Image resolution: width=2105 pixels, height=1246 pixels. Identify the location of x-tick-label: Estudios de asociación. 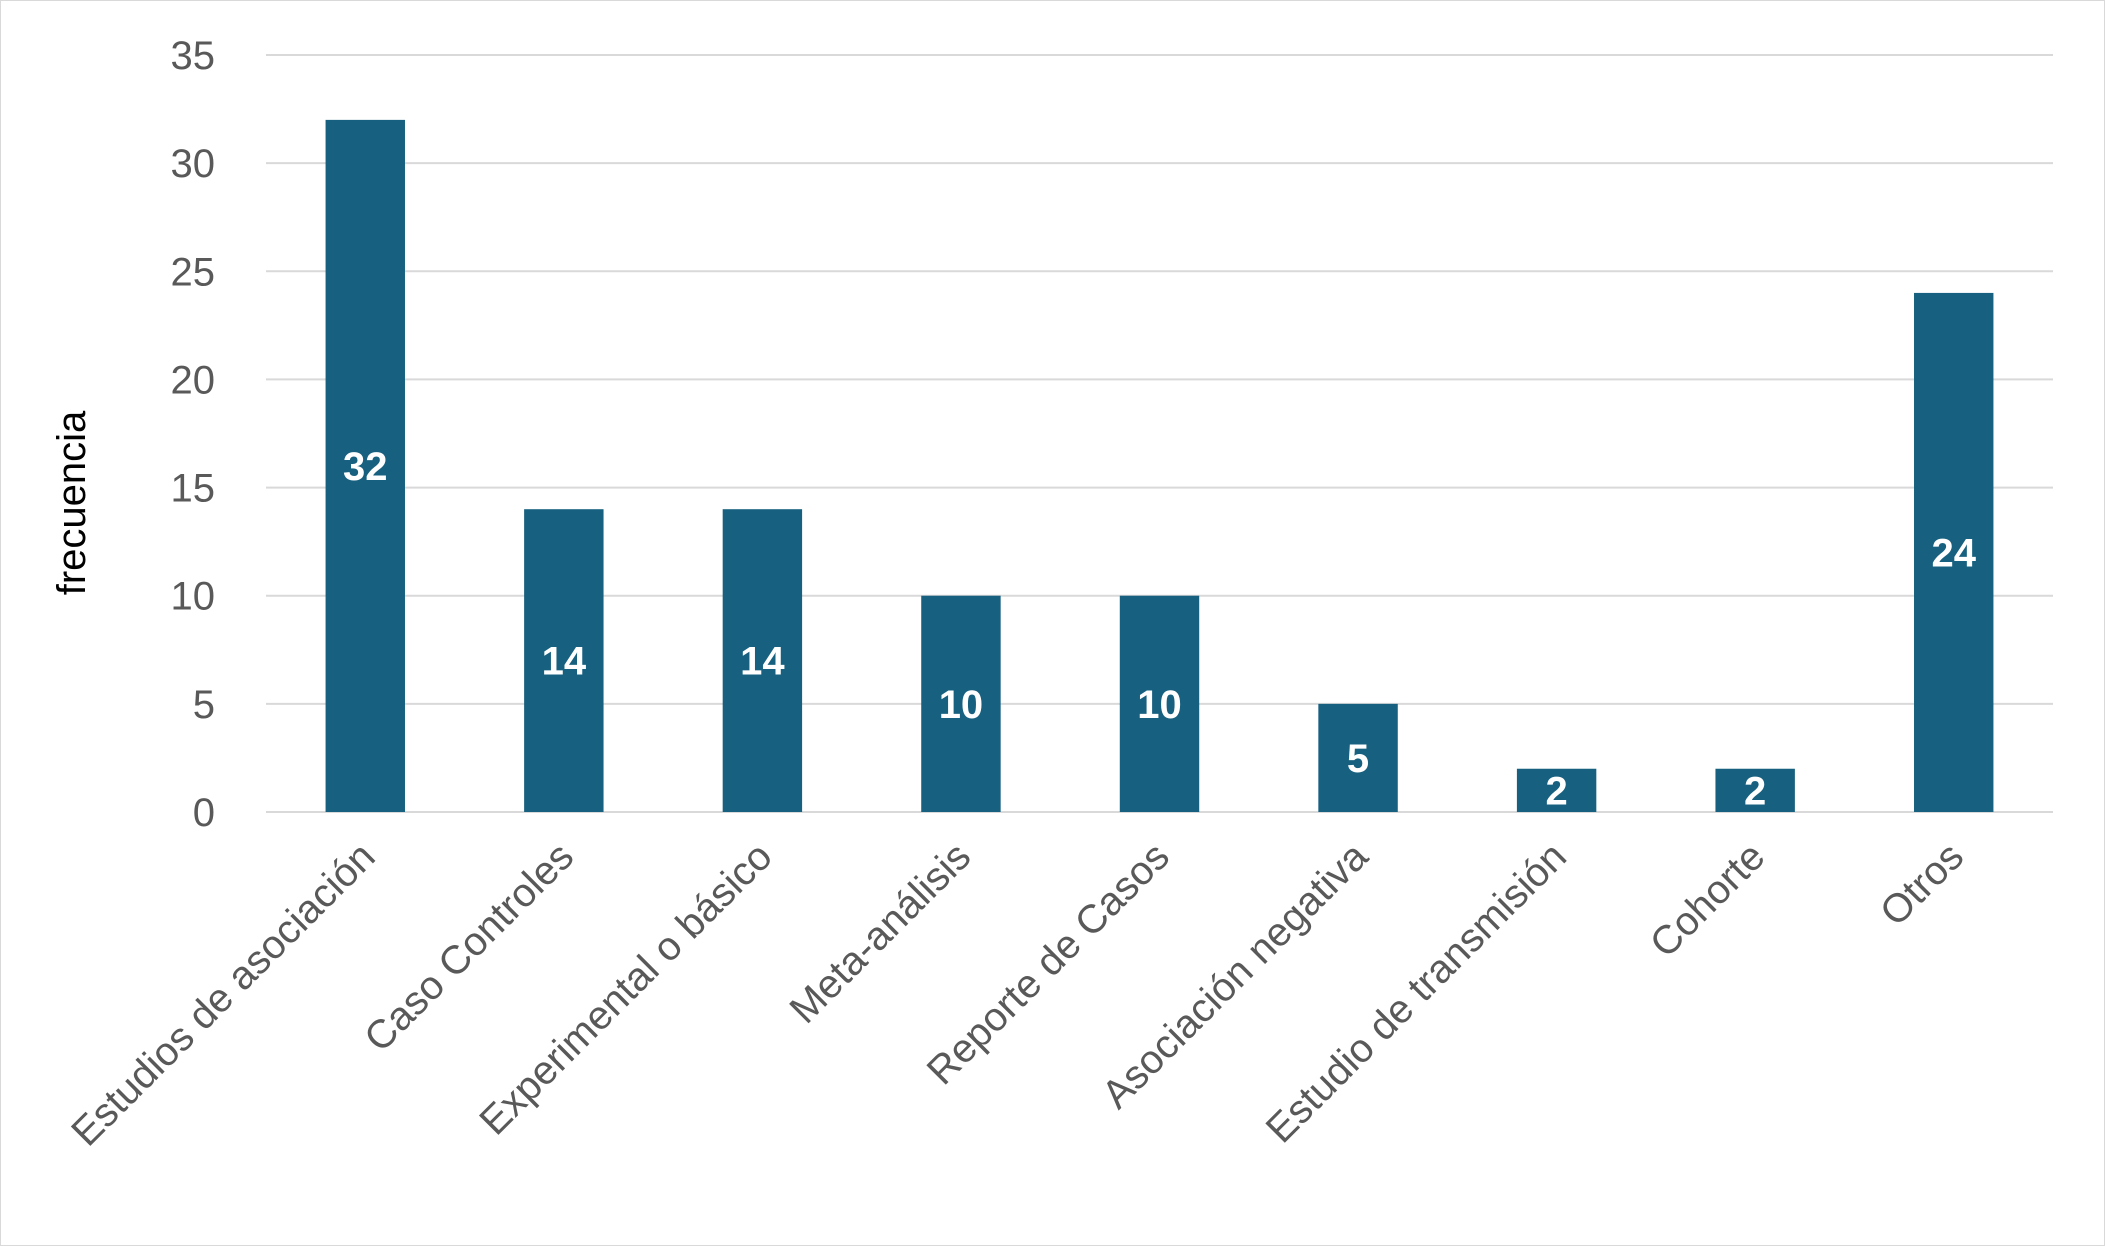
(223, 994).